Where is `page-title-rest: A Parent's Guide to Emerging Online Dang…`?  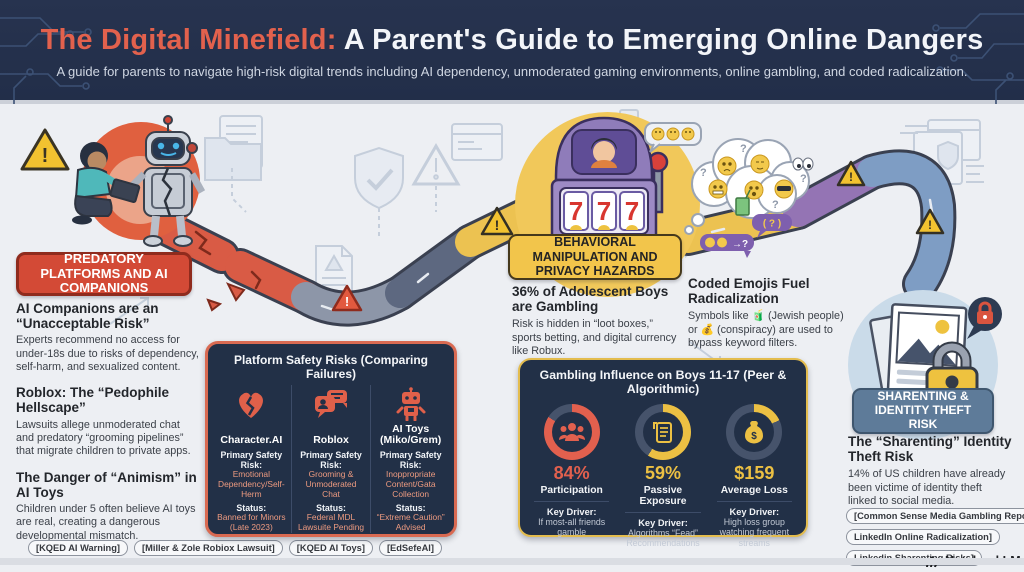 page-title-rest: A Parent's Guide to Emerging Online Dang… is located at coordinates (660, 40).